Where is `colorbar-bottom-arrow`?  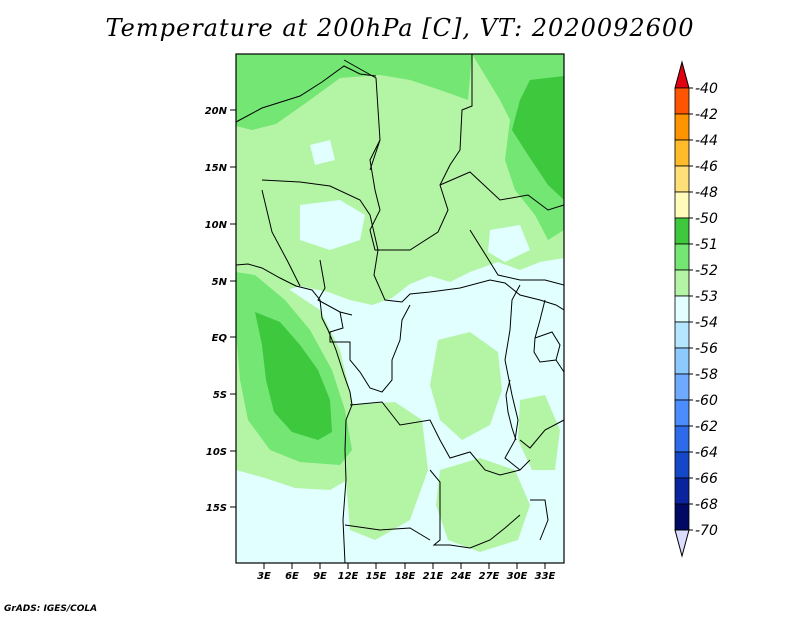 colorbar-bottom-arrow is located at coordinates (682, 543).